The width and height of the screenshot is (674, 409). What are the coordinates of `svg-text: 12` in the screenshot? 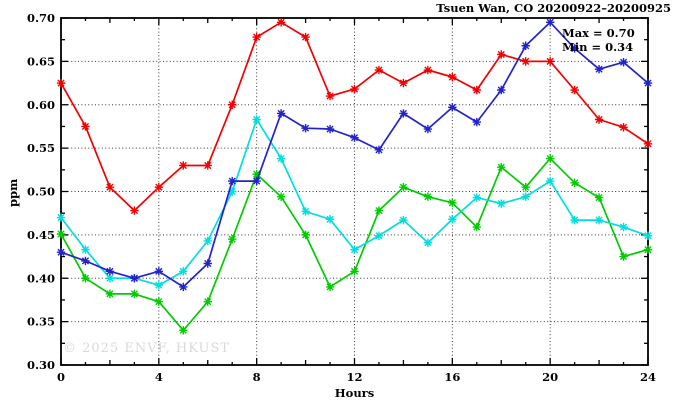 It's located at (354, 377).